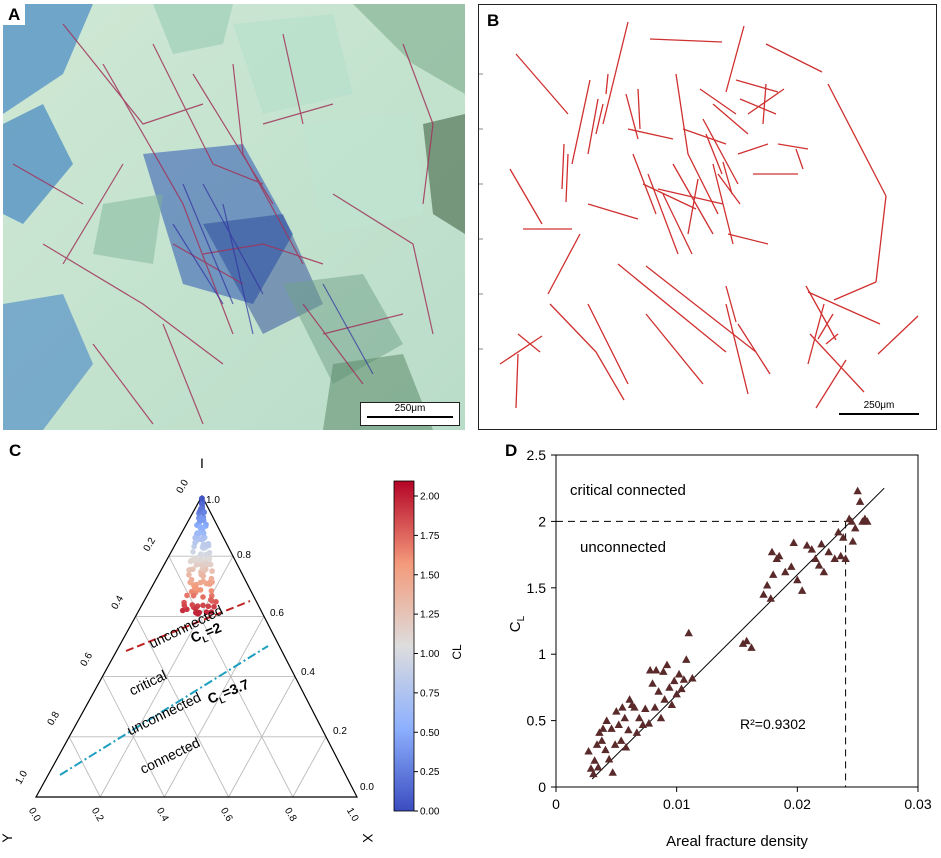  What do you see at coordinates (430, 575) in the screenshot?
I see `colorbar-tick-label: 1.50` at bounding box center [430, 575].